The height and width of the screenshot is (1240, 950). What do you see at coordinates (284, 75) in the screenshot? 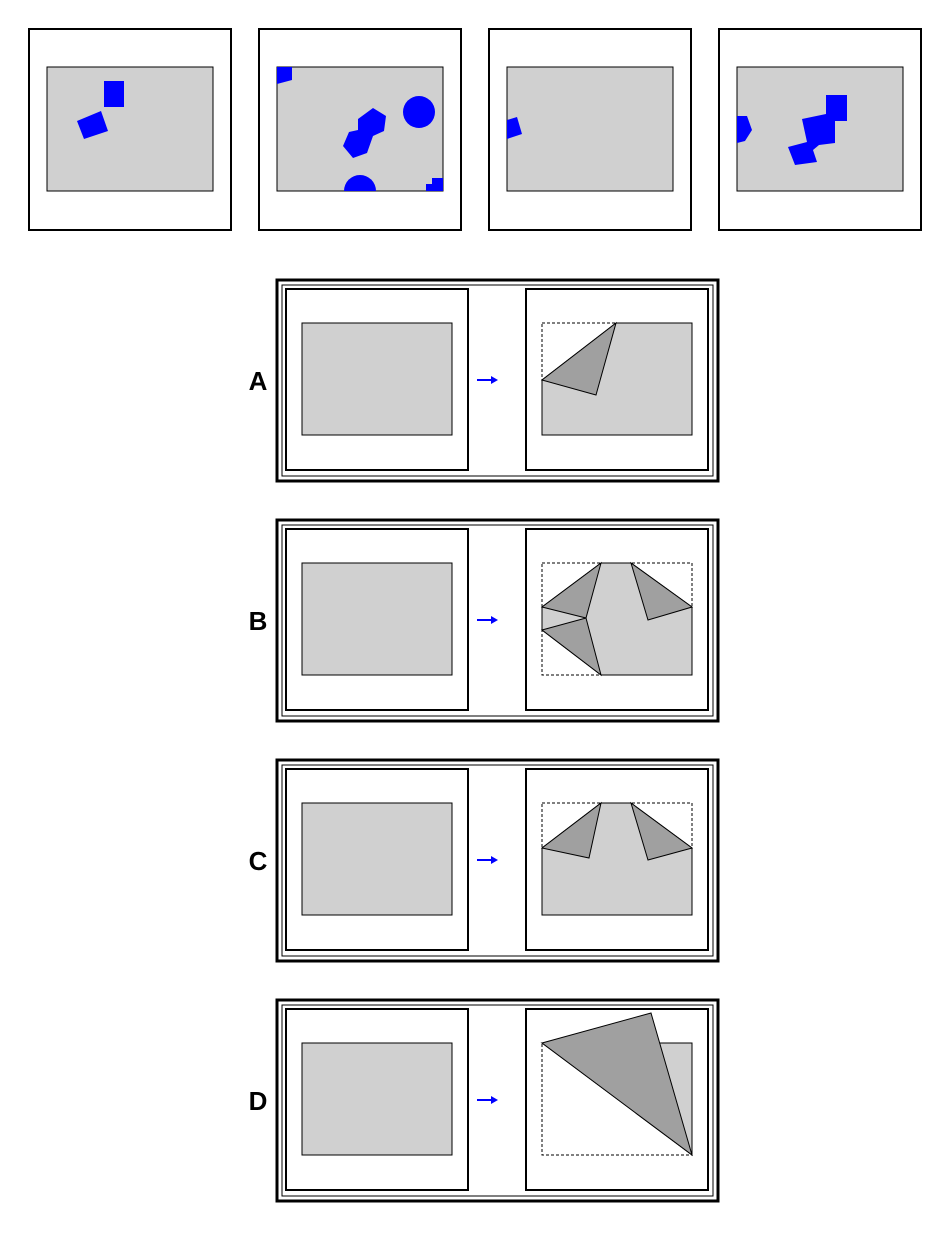
I see `blue-corner-shape` at bounding box center [284, 75].